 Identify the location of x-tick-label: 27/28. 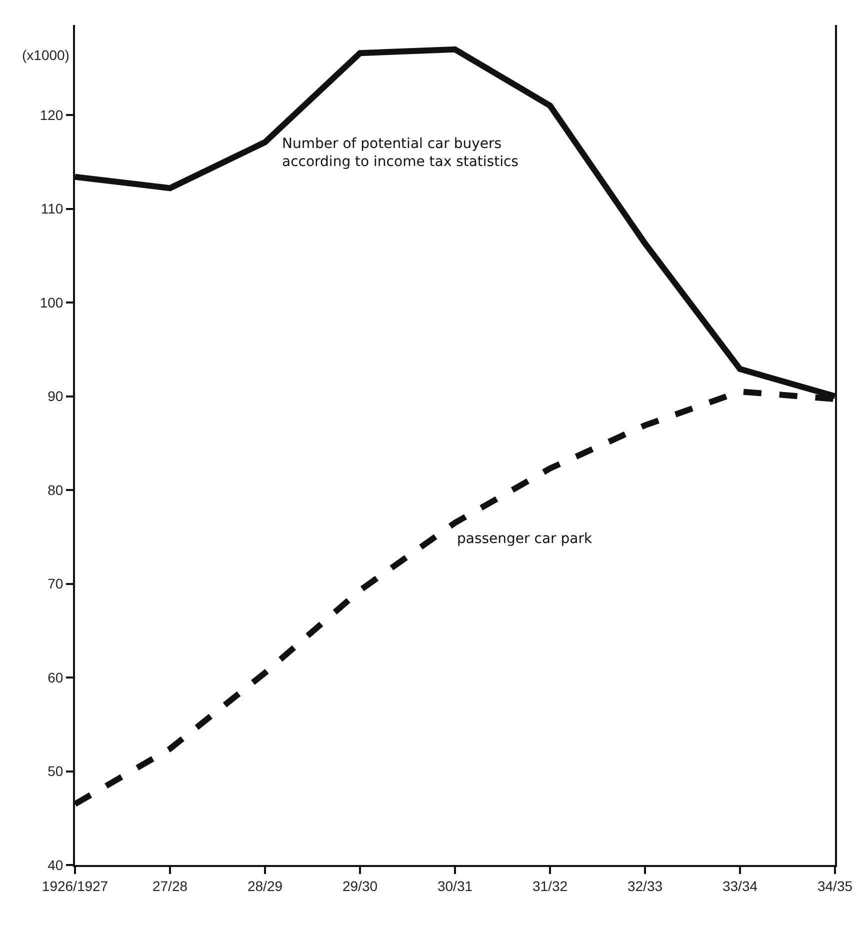
(170, 886).